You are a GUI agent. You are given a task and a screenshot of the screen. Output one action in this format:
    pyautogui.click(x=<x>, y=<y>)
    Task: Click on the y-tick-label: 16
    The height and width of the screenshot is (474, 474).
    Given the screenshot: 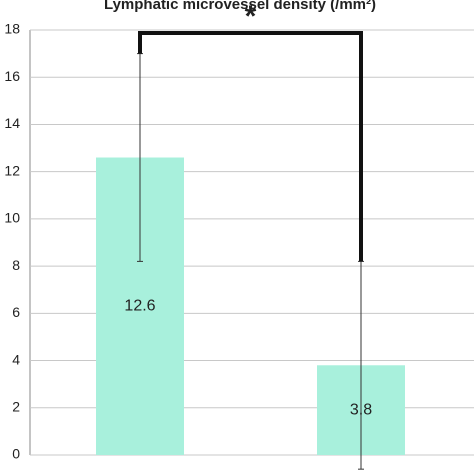 What is the action you would take?
    pyautogui.click(x=12, y=76)
    